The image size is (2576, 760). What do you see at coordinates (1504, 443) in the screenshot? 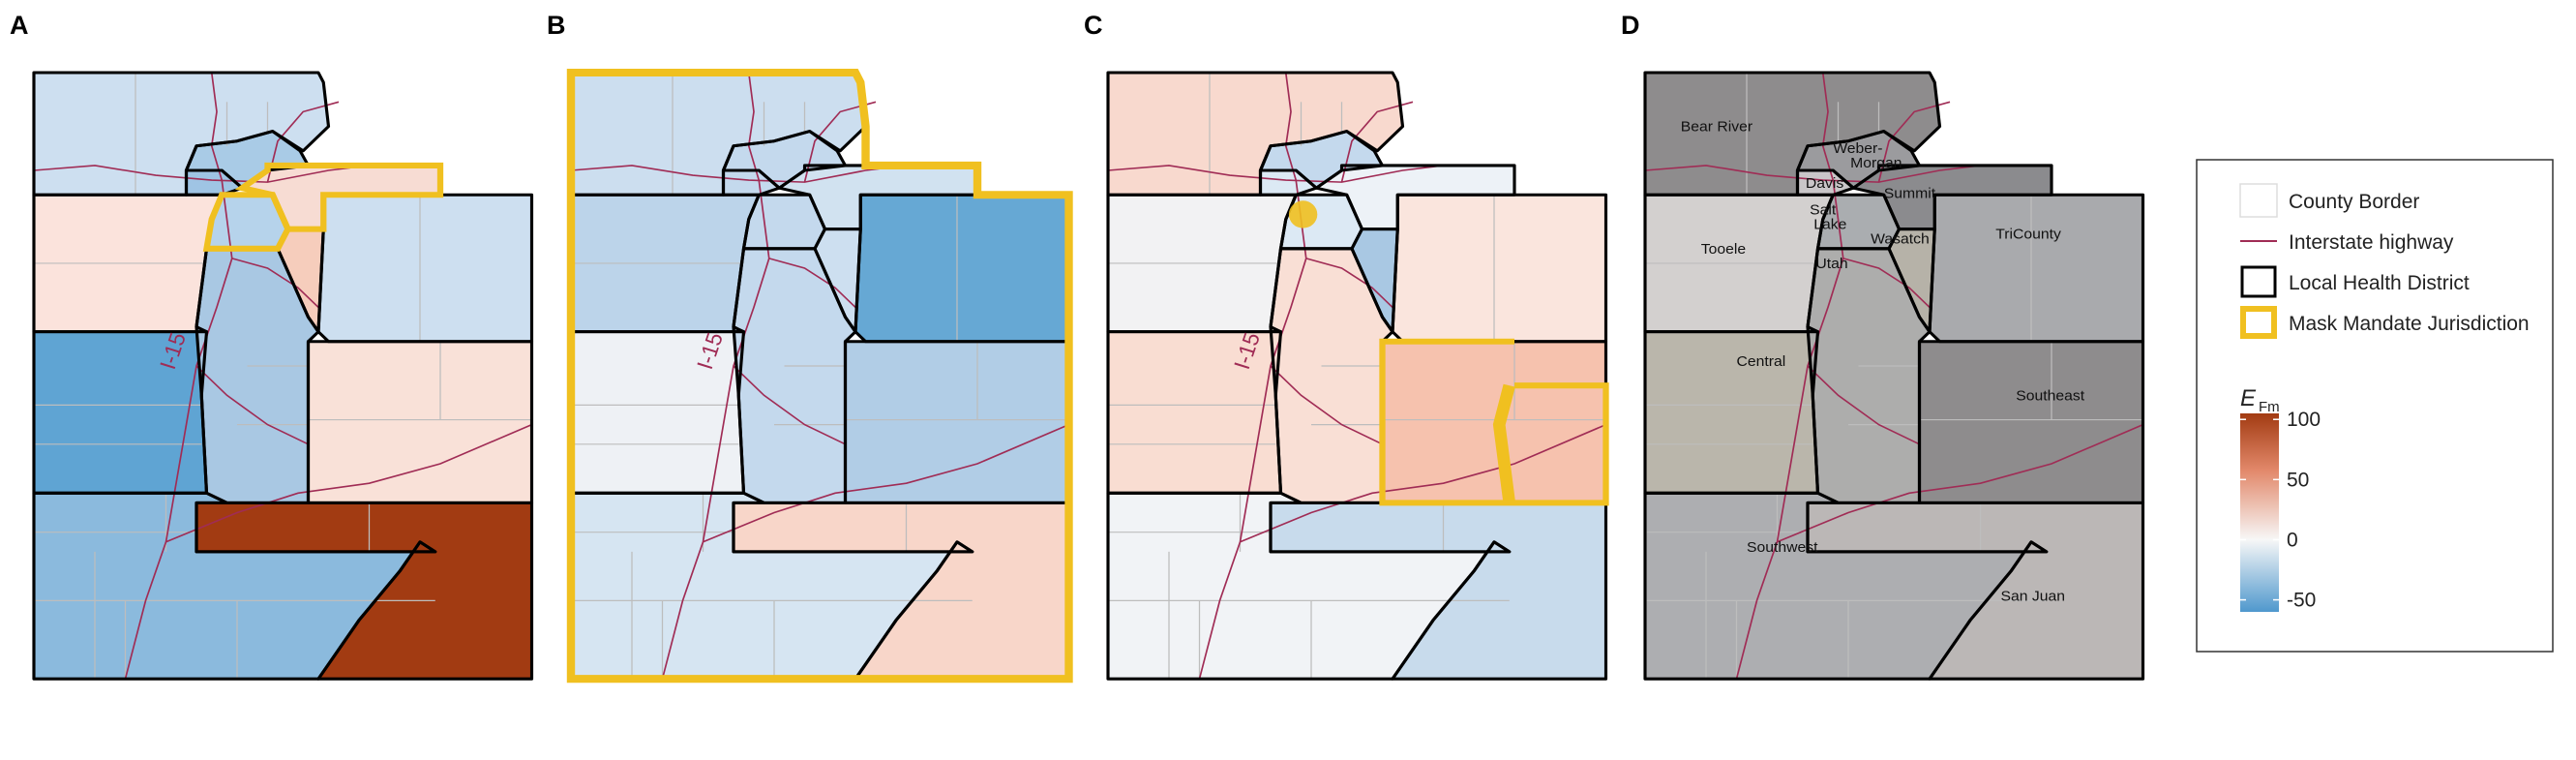
I see `mask-mandate-boundary` at bounding box center [1504, 443].